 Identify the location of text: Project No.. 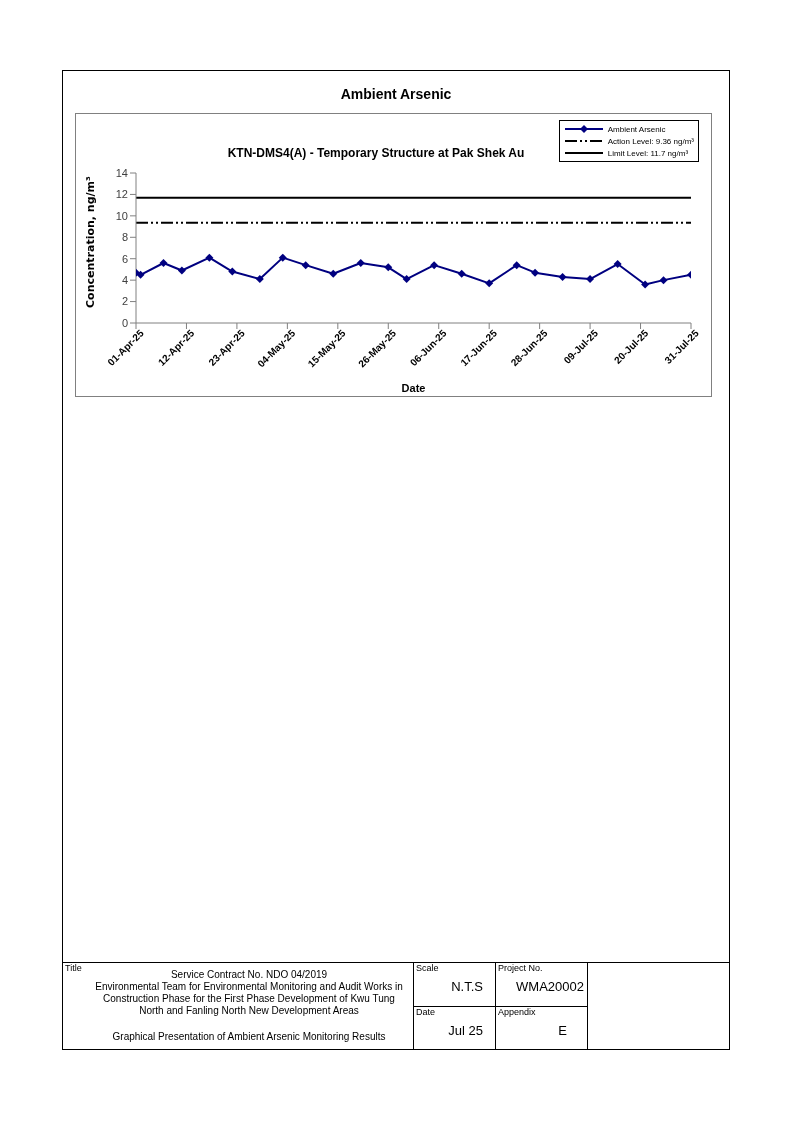
(520, 968).